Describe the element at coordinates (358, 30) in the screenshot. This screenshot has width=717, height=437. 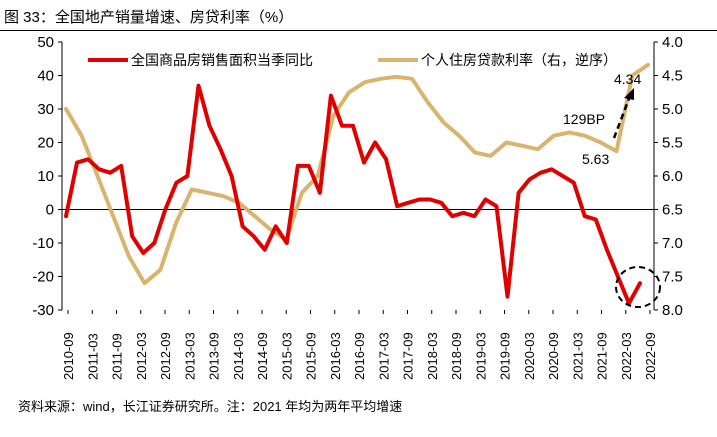
I see `title-divider` at that location.